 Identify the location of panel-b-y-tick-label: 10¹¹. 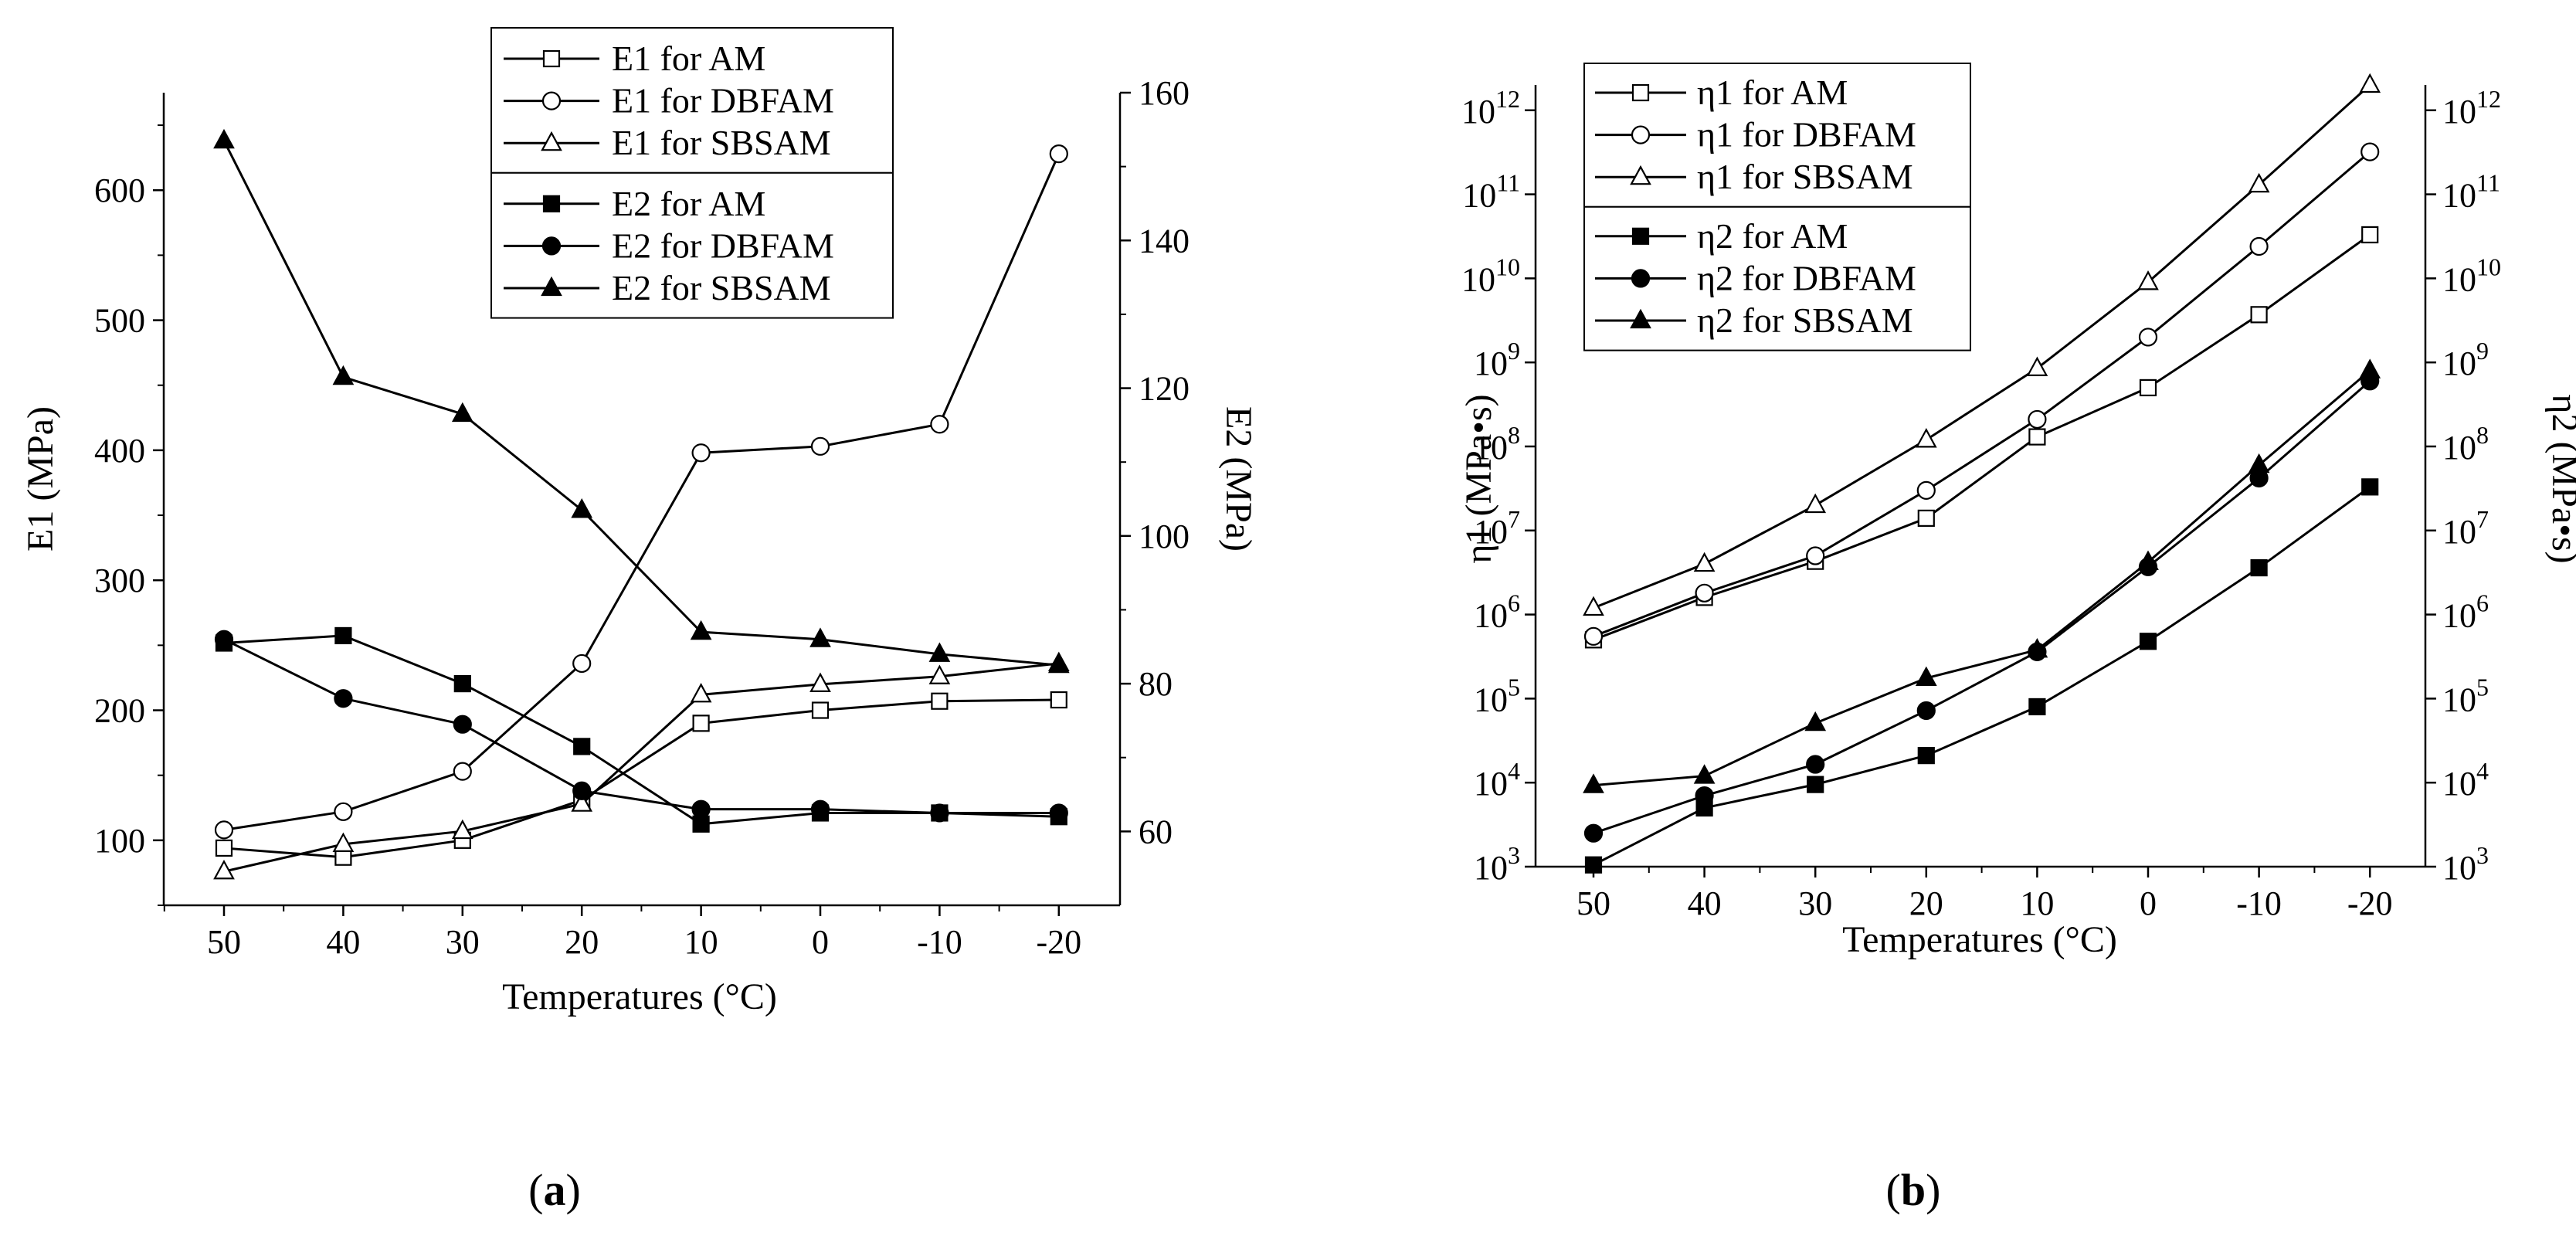
(1491, 192).